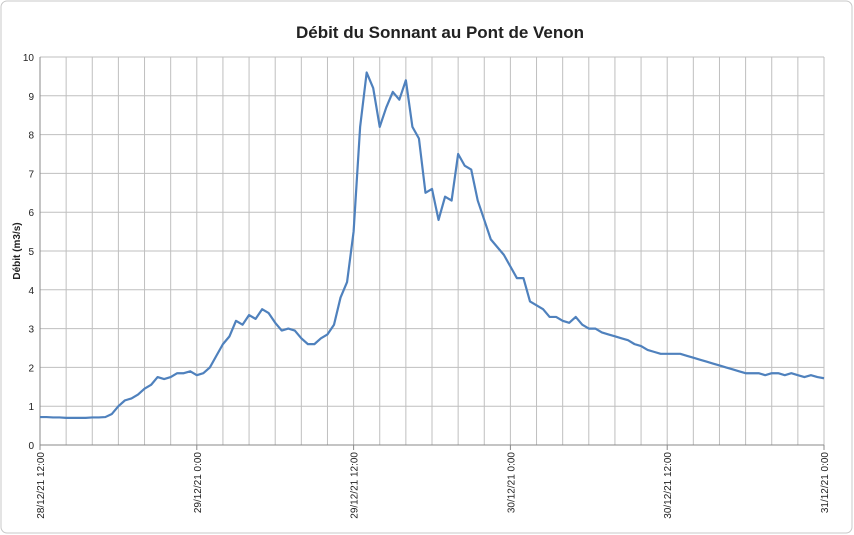  Describe the element at coordinates (31, 97) in the screenshot. I see `y-tick-label: 9` at that location.